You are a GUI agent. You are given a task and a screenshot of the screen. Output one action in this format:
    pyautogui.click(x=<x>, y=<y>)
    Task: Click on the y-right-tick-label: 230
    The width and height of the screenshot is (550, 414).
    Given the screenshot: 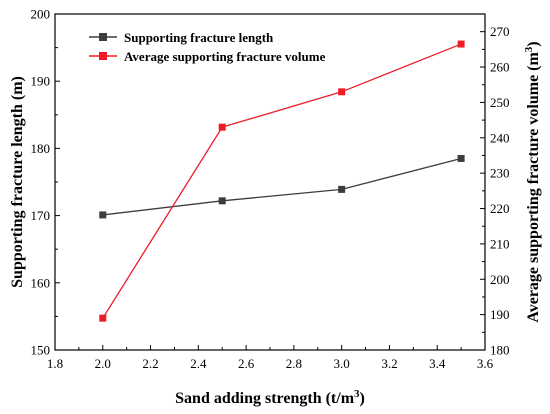 What is the action you would take?
    pyautogui.click(x=500, y=173)
    